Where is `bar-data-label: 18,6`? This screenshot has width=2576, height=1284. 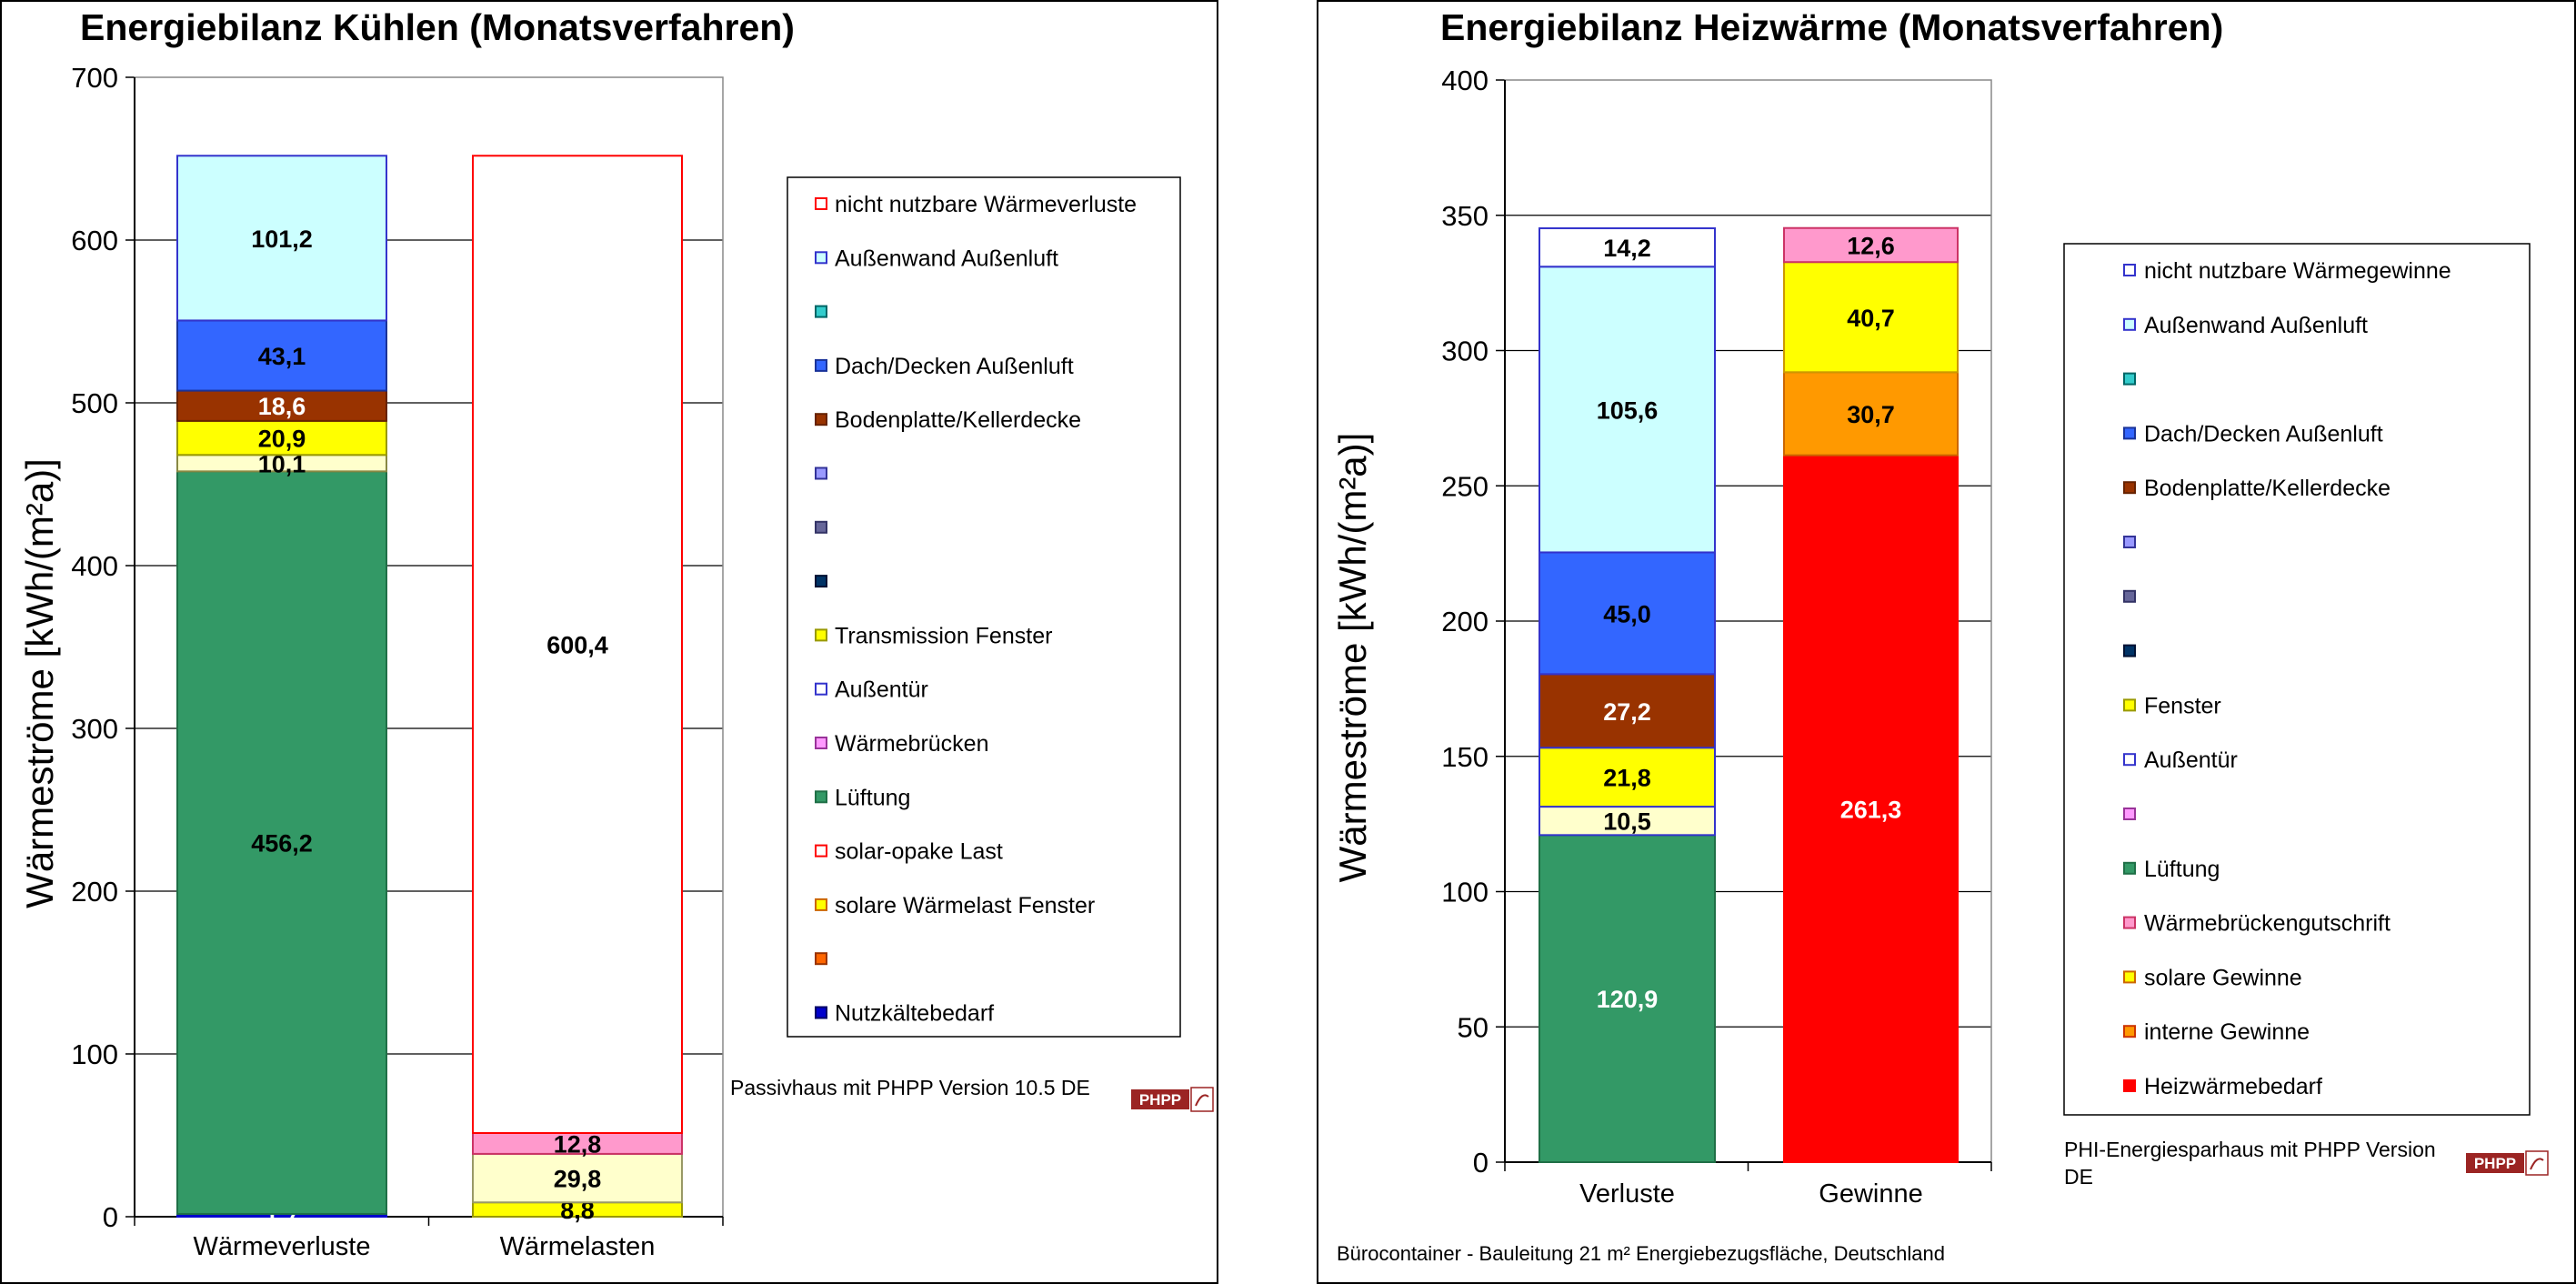 bar-data-label: 18,6 is located at coordinates (282, 406).